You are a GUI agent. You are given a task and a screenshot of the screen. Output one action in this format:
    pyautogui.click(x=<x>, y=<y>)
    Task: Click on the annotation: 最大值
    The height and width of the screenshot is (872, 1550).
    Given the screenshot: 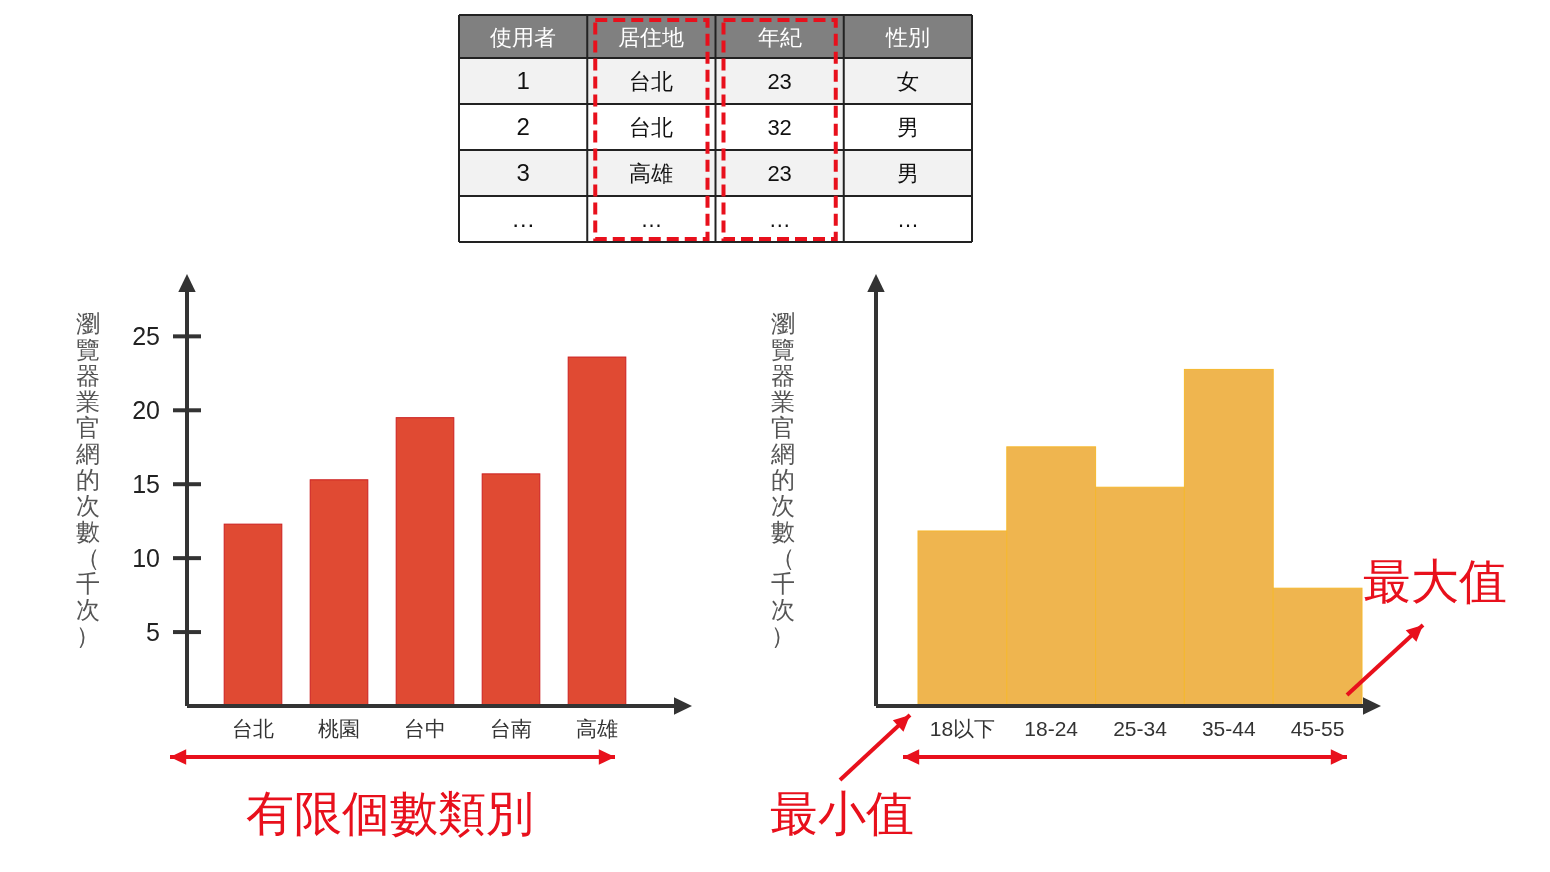 What is the action you would take?
    pyautogui.click(x=1435, y=581)
    